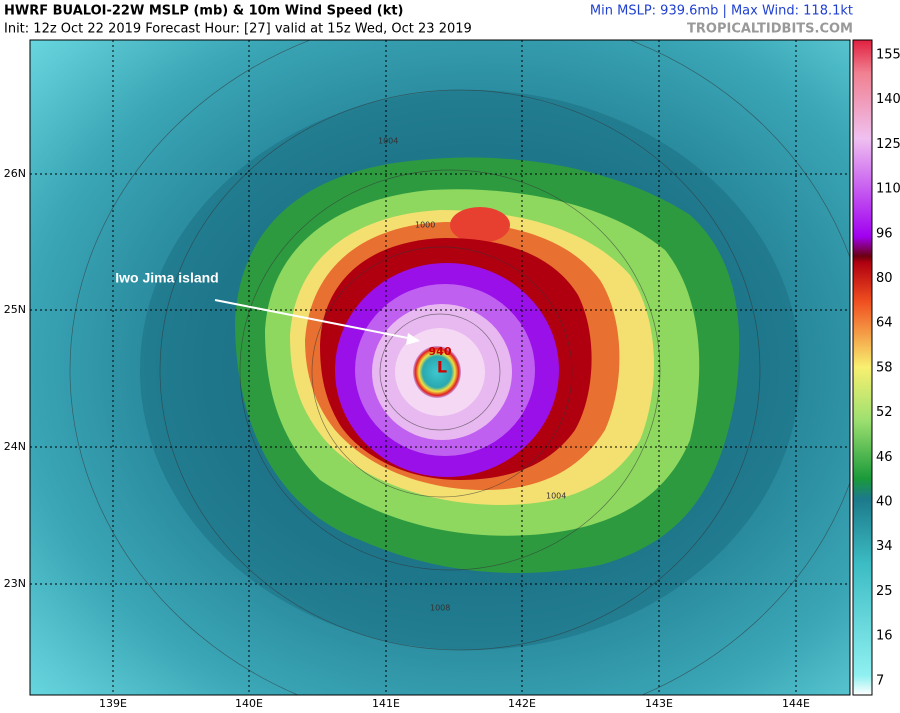 The width and height of the screenshot is (900, 713). I want to click on lat-label: 24N, so click(15, 446).